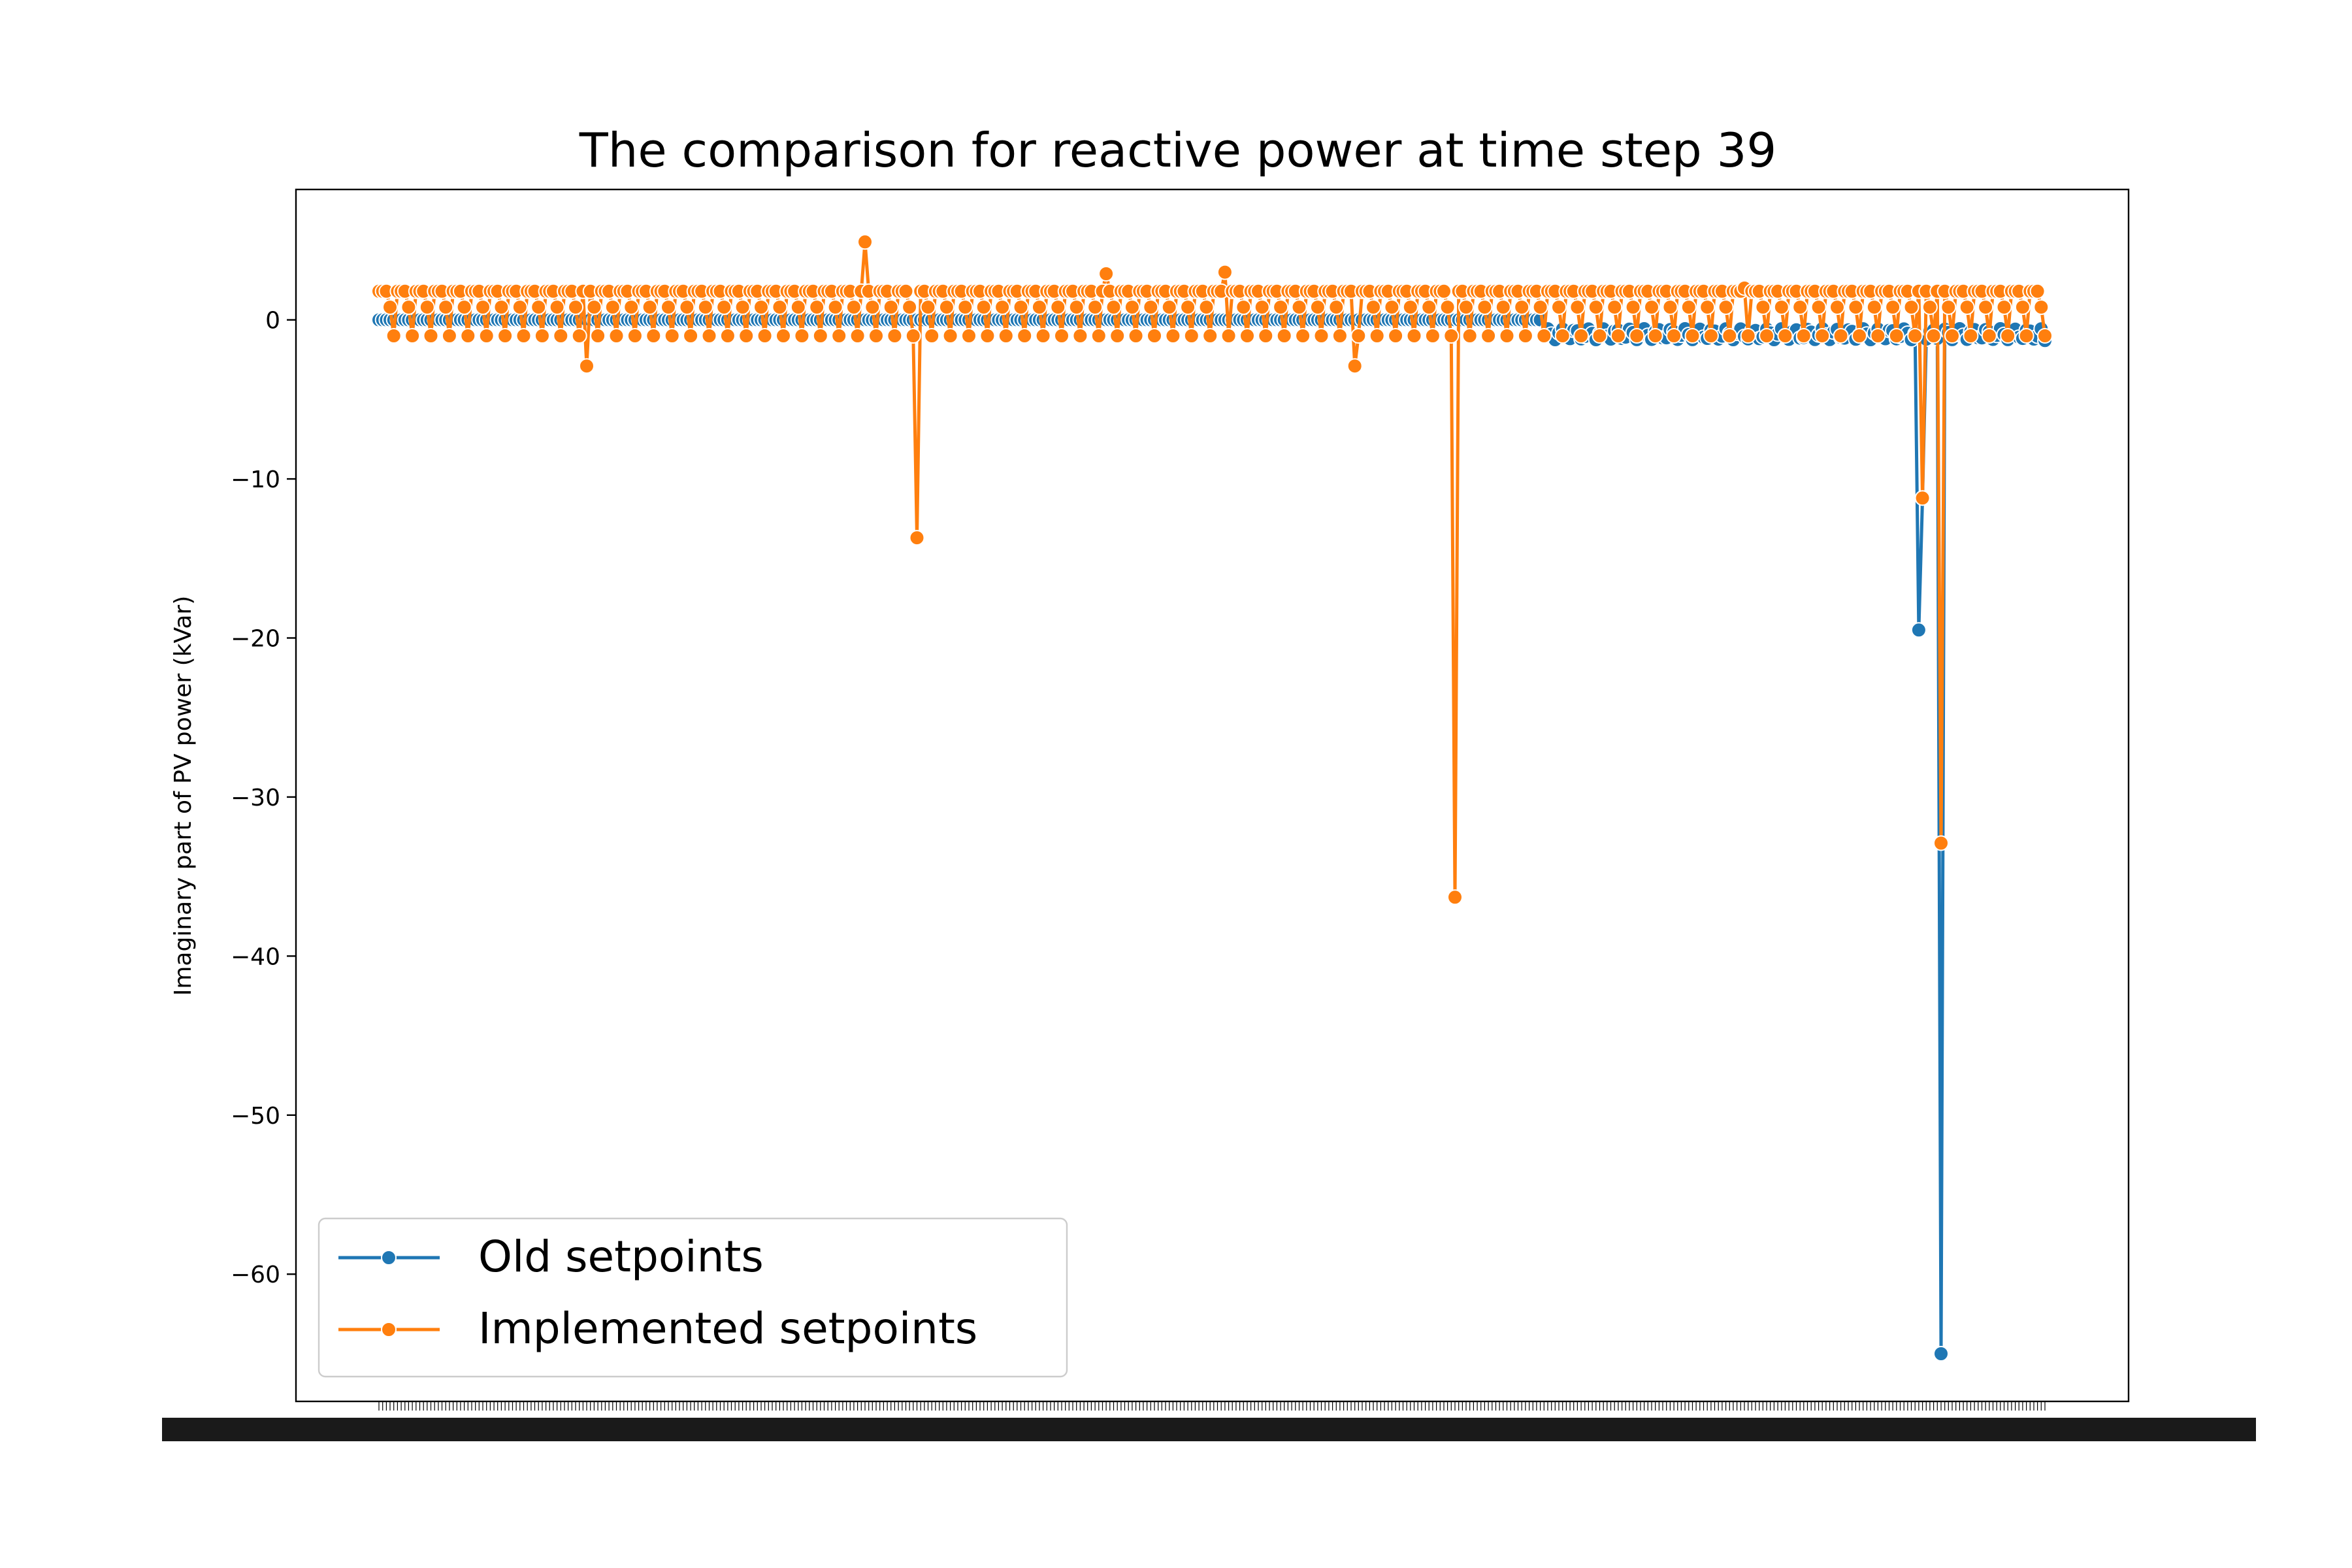 The height and width of the screenshot is (1568, 2352). What do you see at coordinates (1918, 630) in the screenshot?
I see `old-setpoints-point` at bounding box center [1918, 630].